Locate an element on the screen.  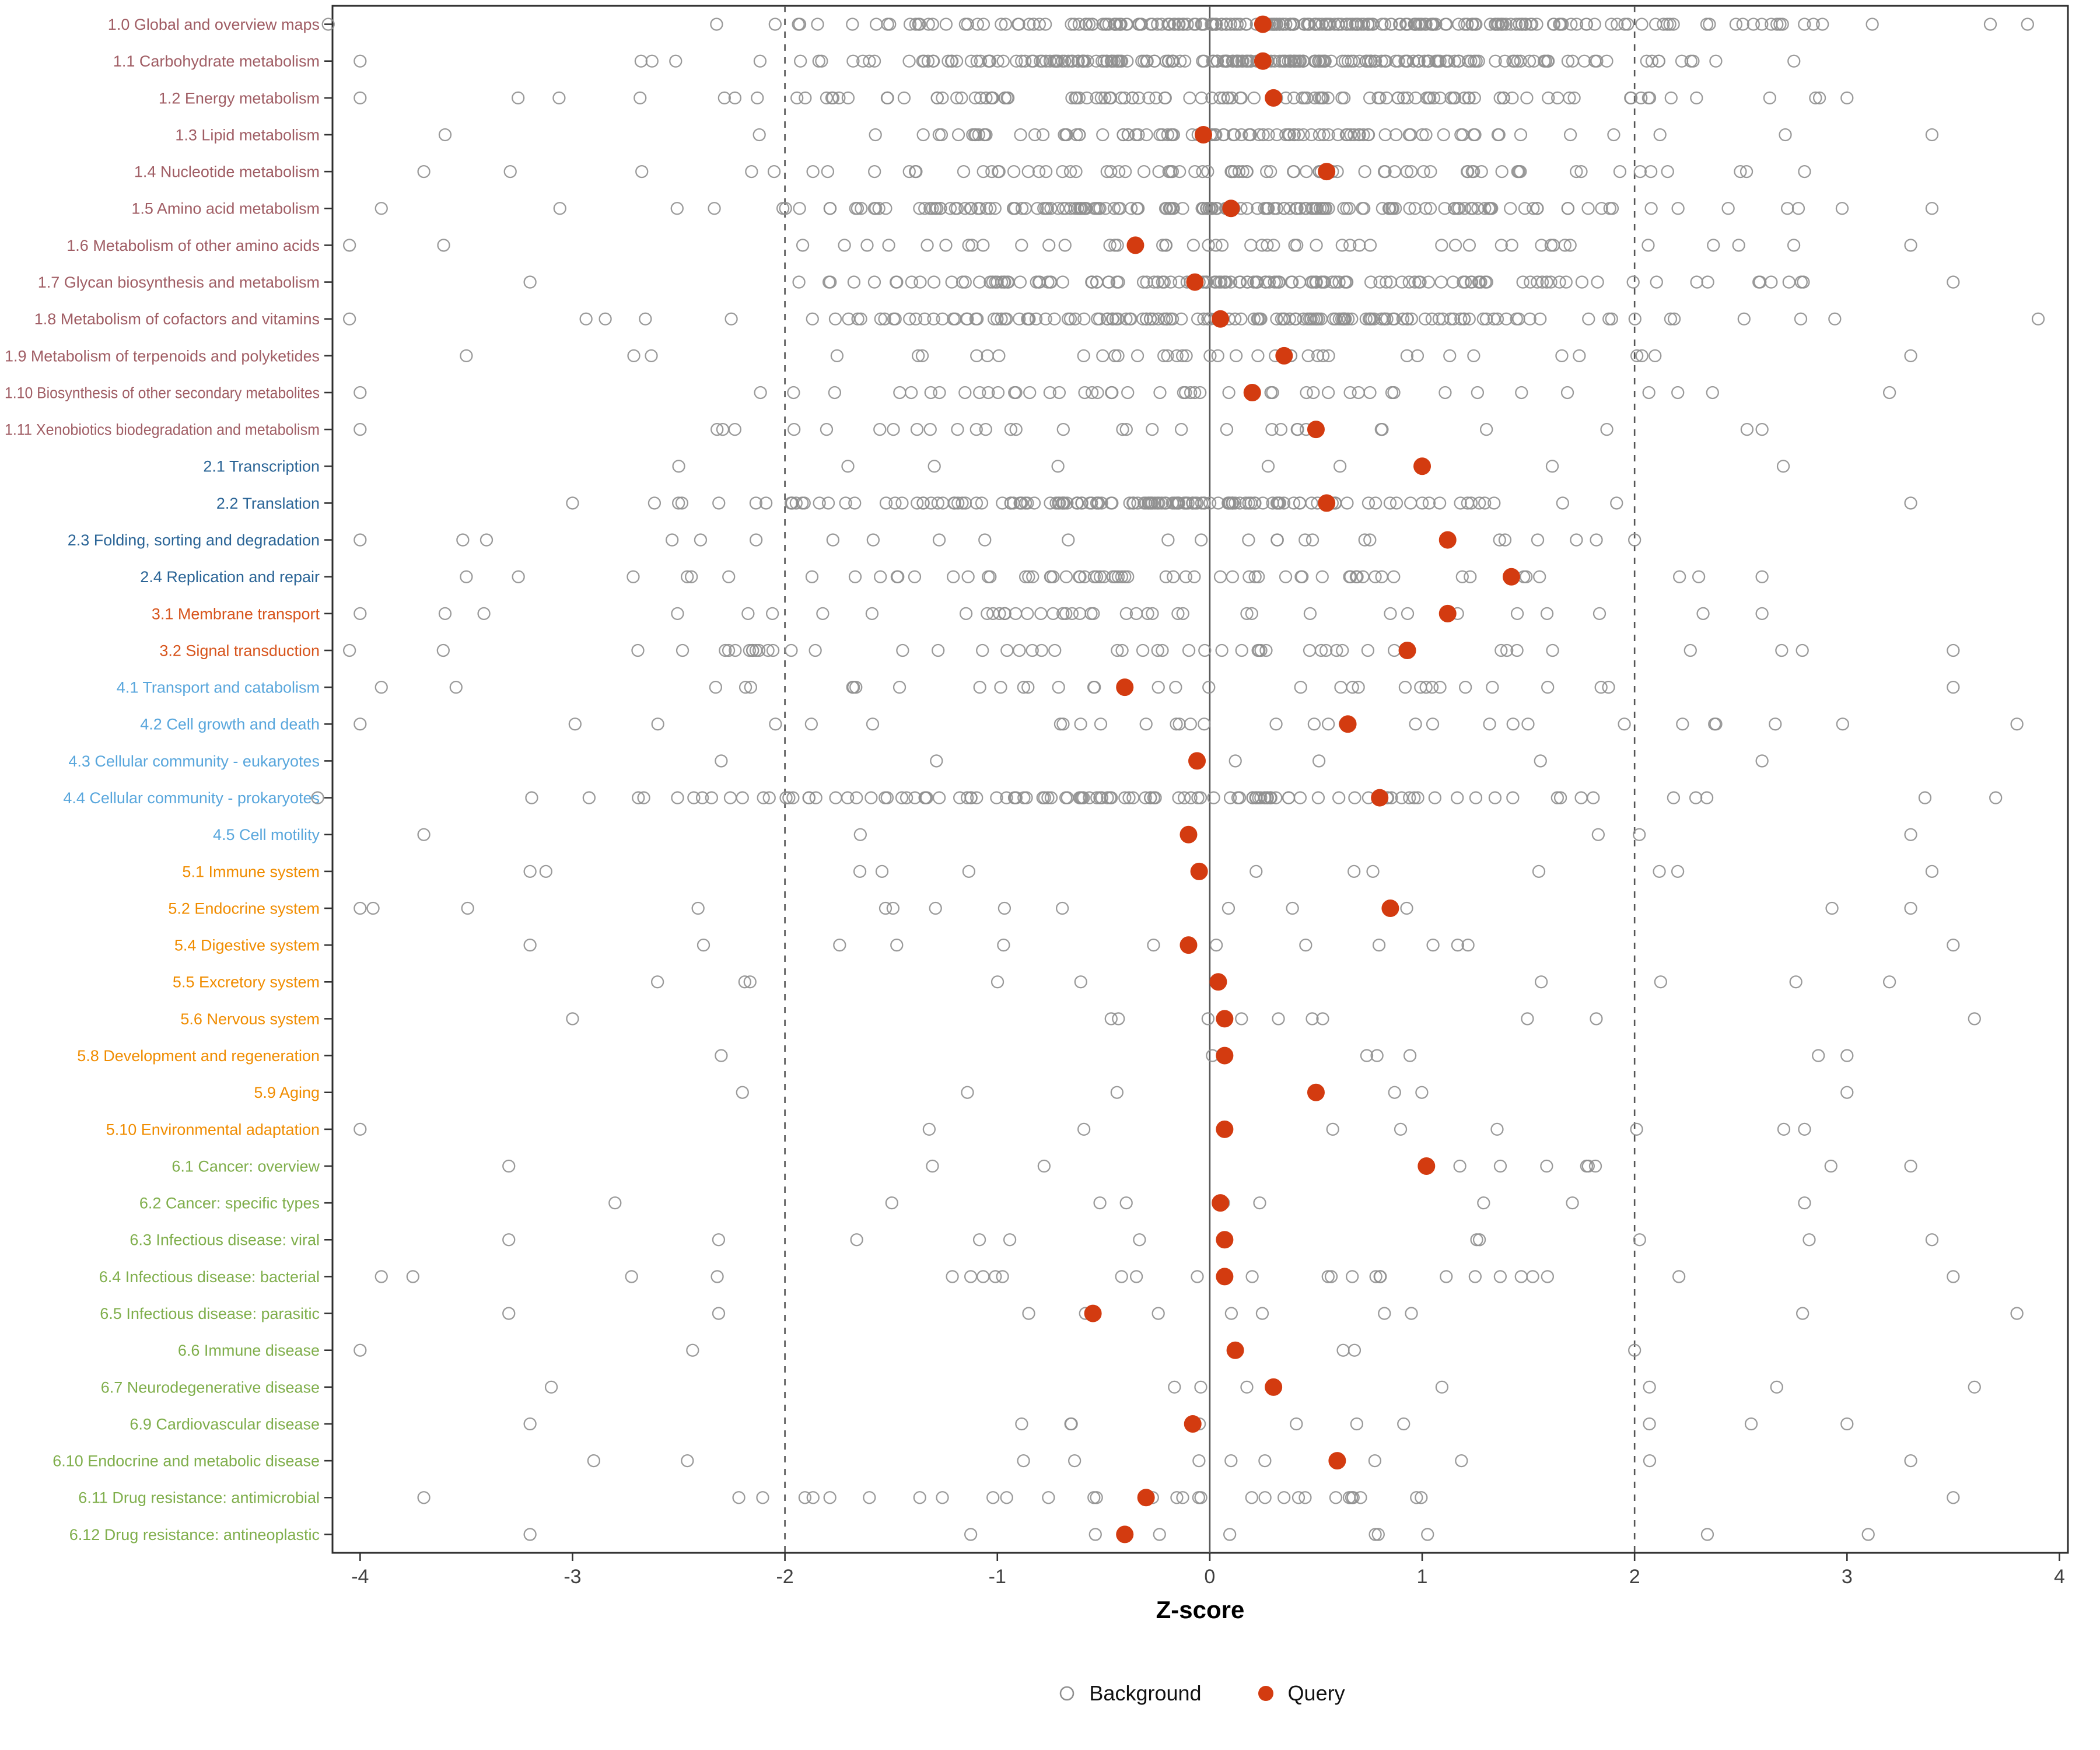
legend-item-background: Background is located at coordinates (1128, 1693).